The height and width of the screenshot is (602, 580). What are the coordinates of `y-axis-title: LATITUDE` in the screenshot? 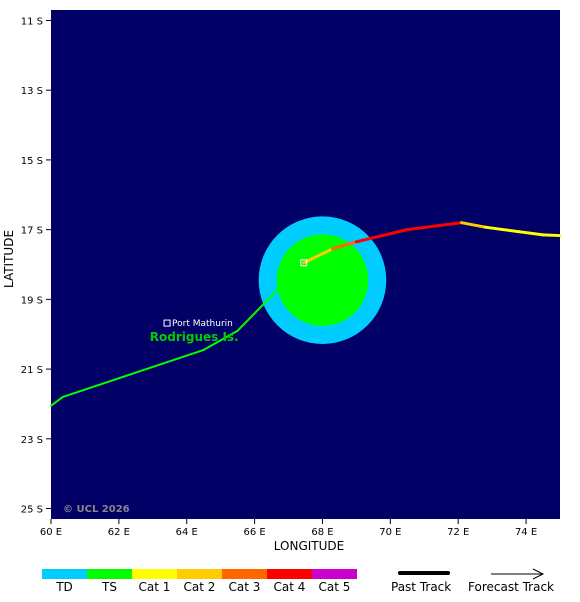 It's located at (9, 259).